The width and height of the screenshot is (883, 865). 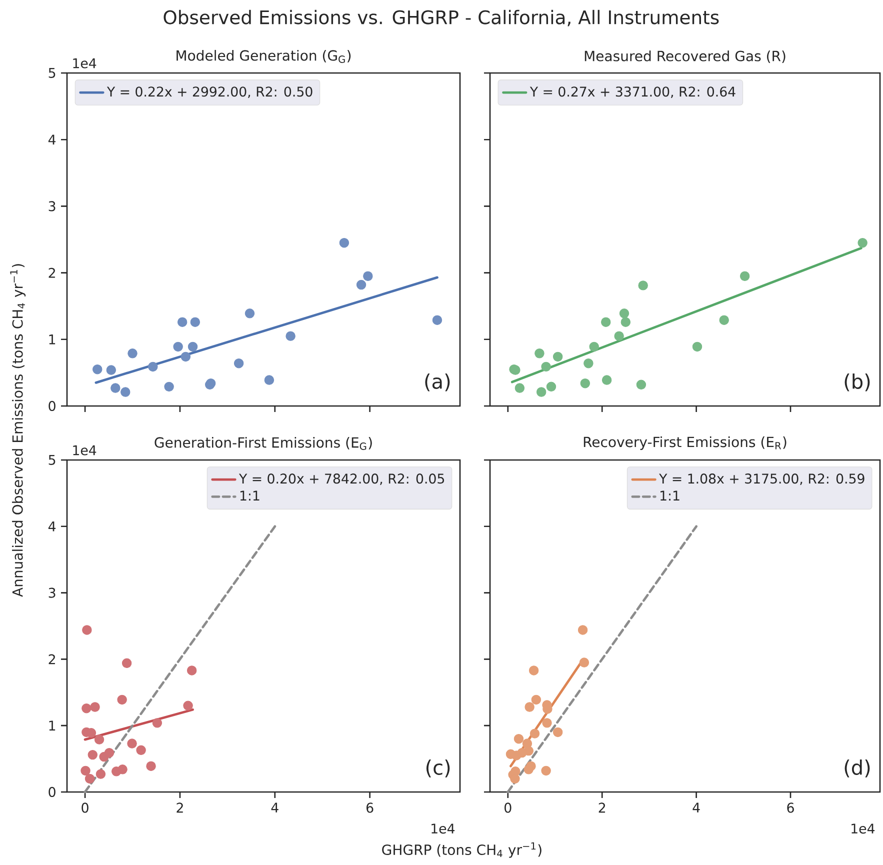 What do you see at coordinates (441, 18) in the screenshot?
I see `text: Observed Emissions vs. GHGRP - California, All Instruments` at bounding box center [441, 18].